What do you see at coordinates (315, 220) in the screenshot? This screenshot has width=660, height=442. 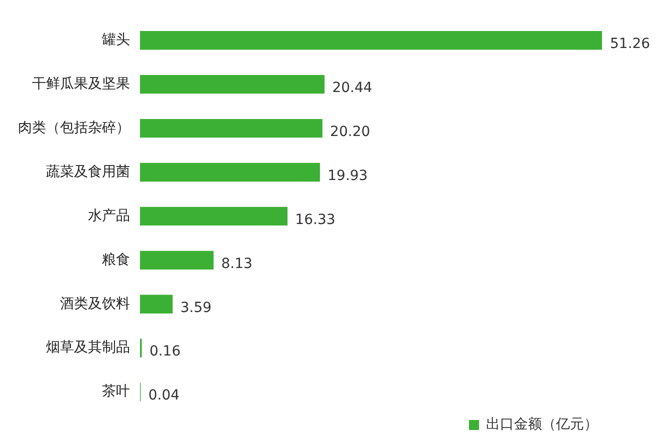 I see `data-label: 16.33` at bounding box center [315, 220].